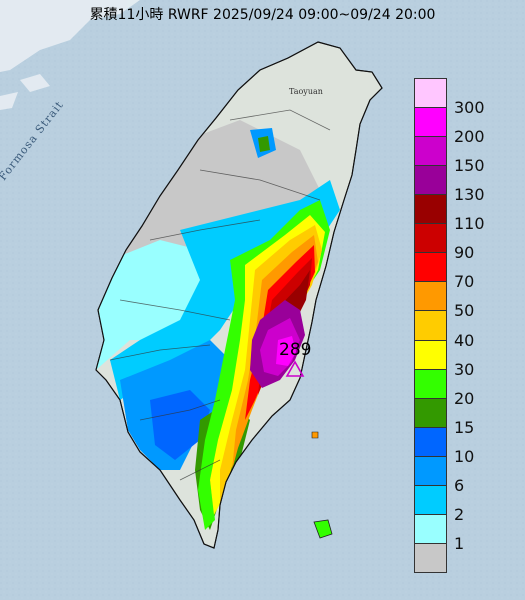 The image size is (525, 600). I want to click on city-label: Taoyuan, so click(306, 91).